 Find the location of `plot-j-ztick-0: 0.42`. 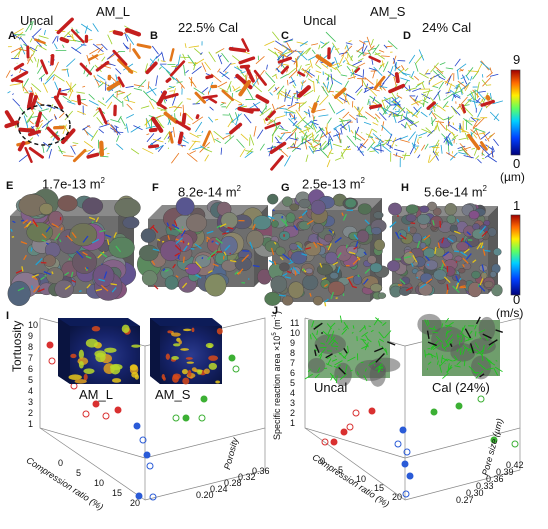

plot-j-ztick-0: 0.42 is located at coordinates (515, 465).